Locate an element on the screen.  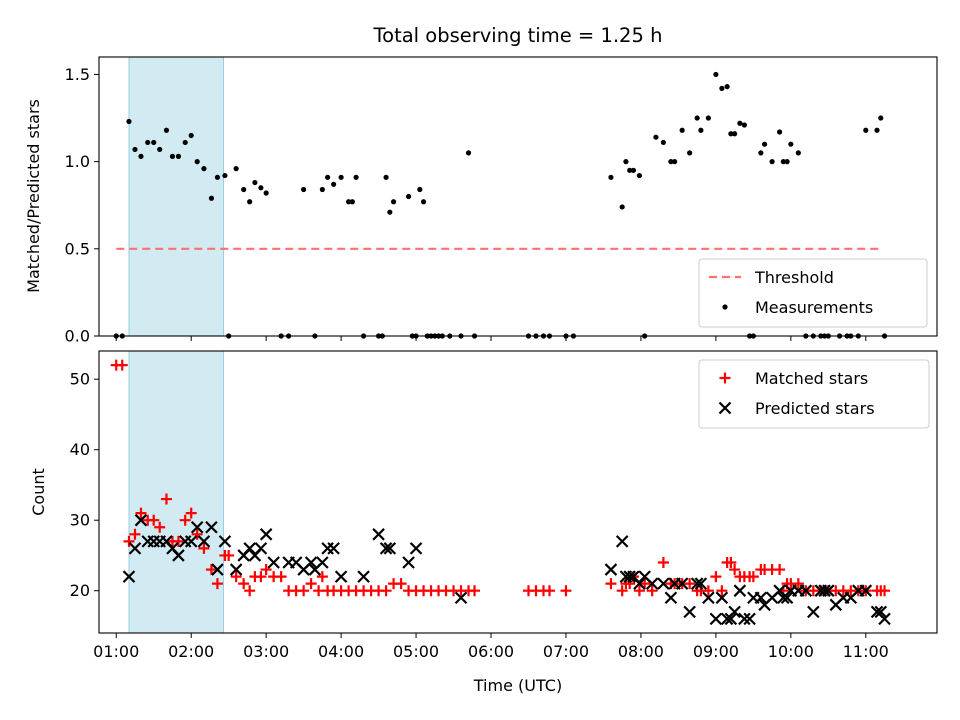
top-shaded-interval is located at coordinates (176, 196).